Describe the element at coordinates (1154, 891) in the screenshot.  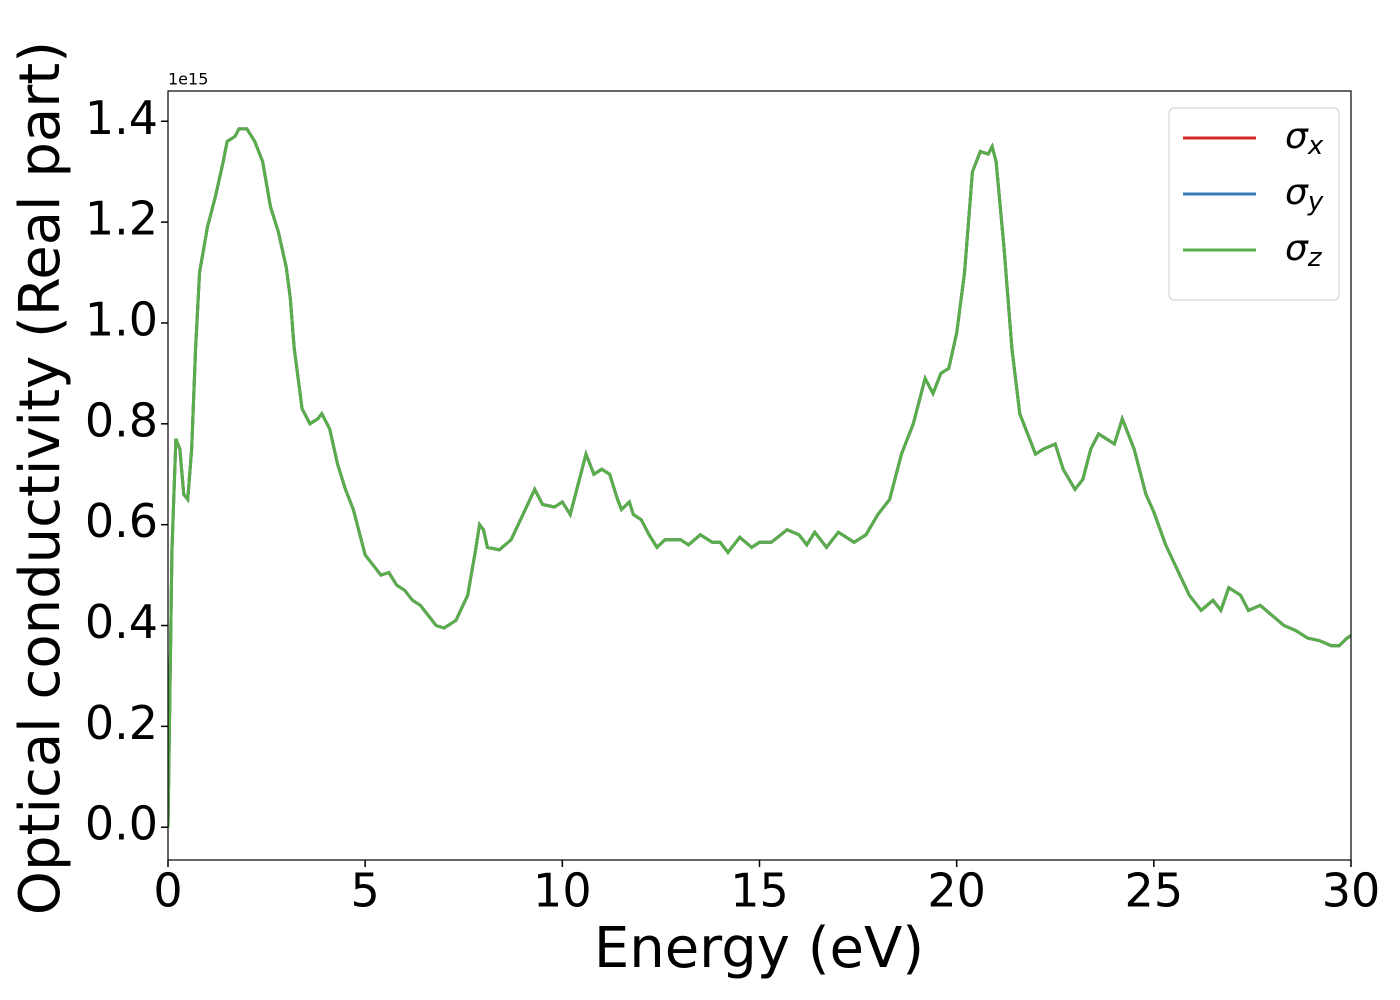
I see `x-tick-label: 25` at that location.